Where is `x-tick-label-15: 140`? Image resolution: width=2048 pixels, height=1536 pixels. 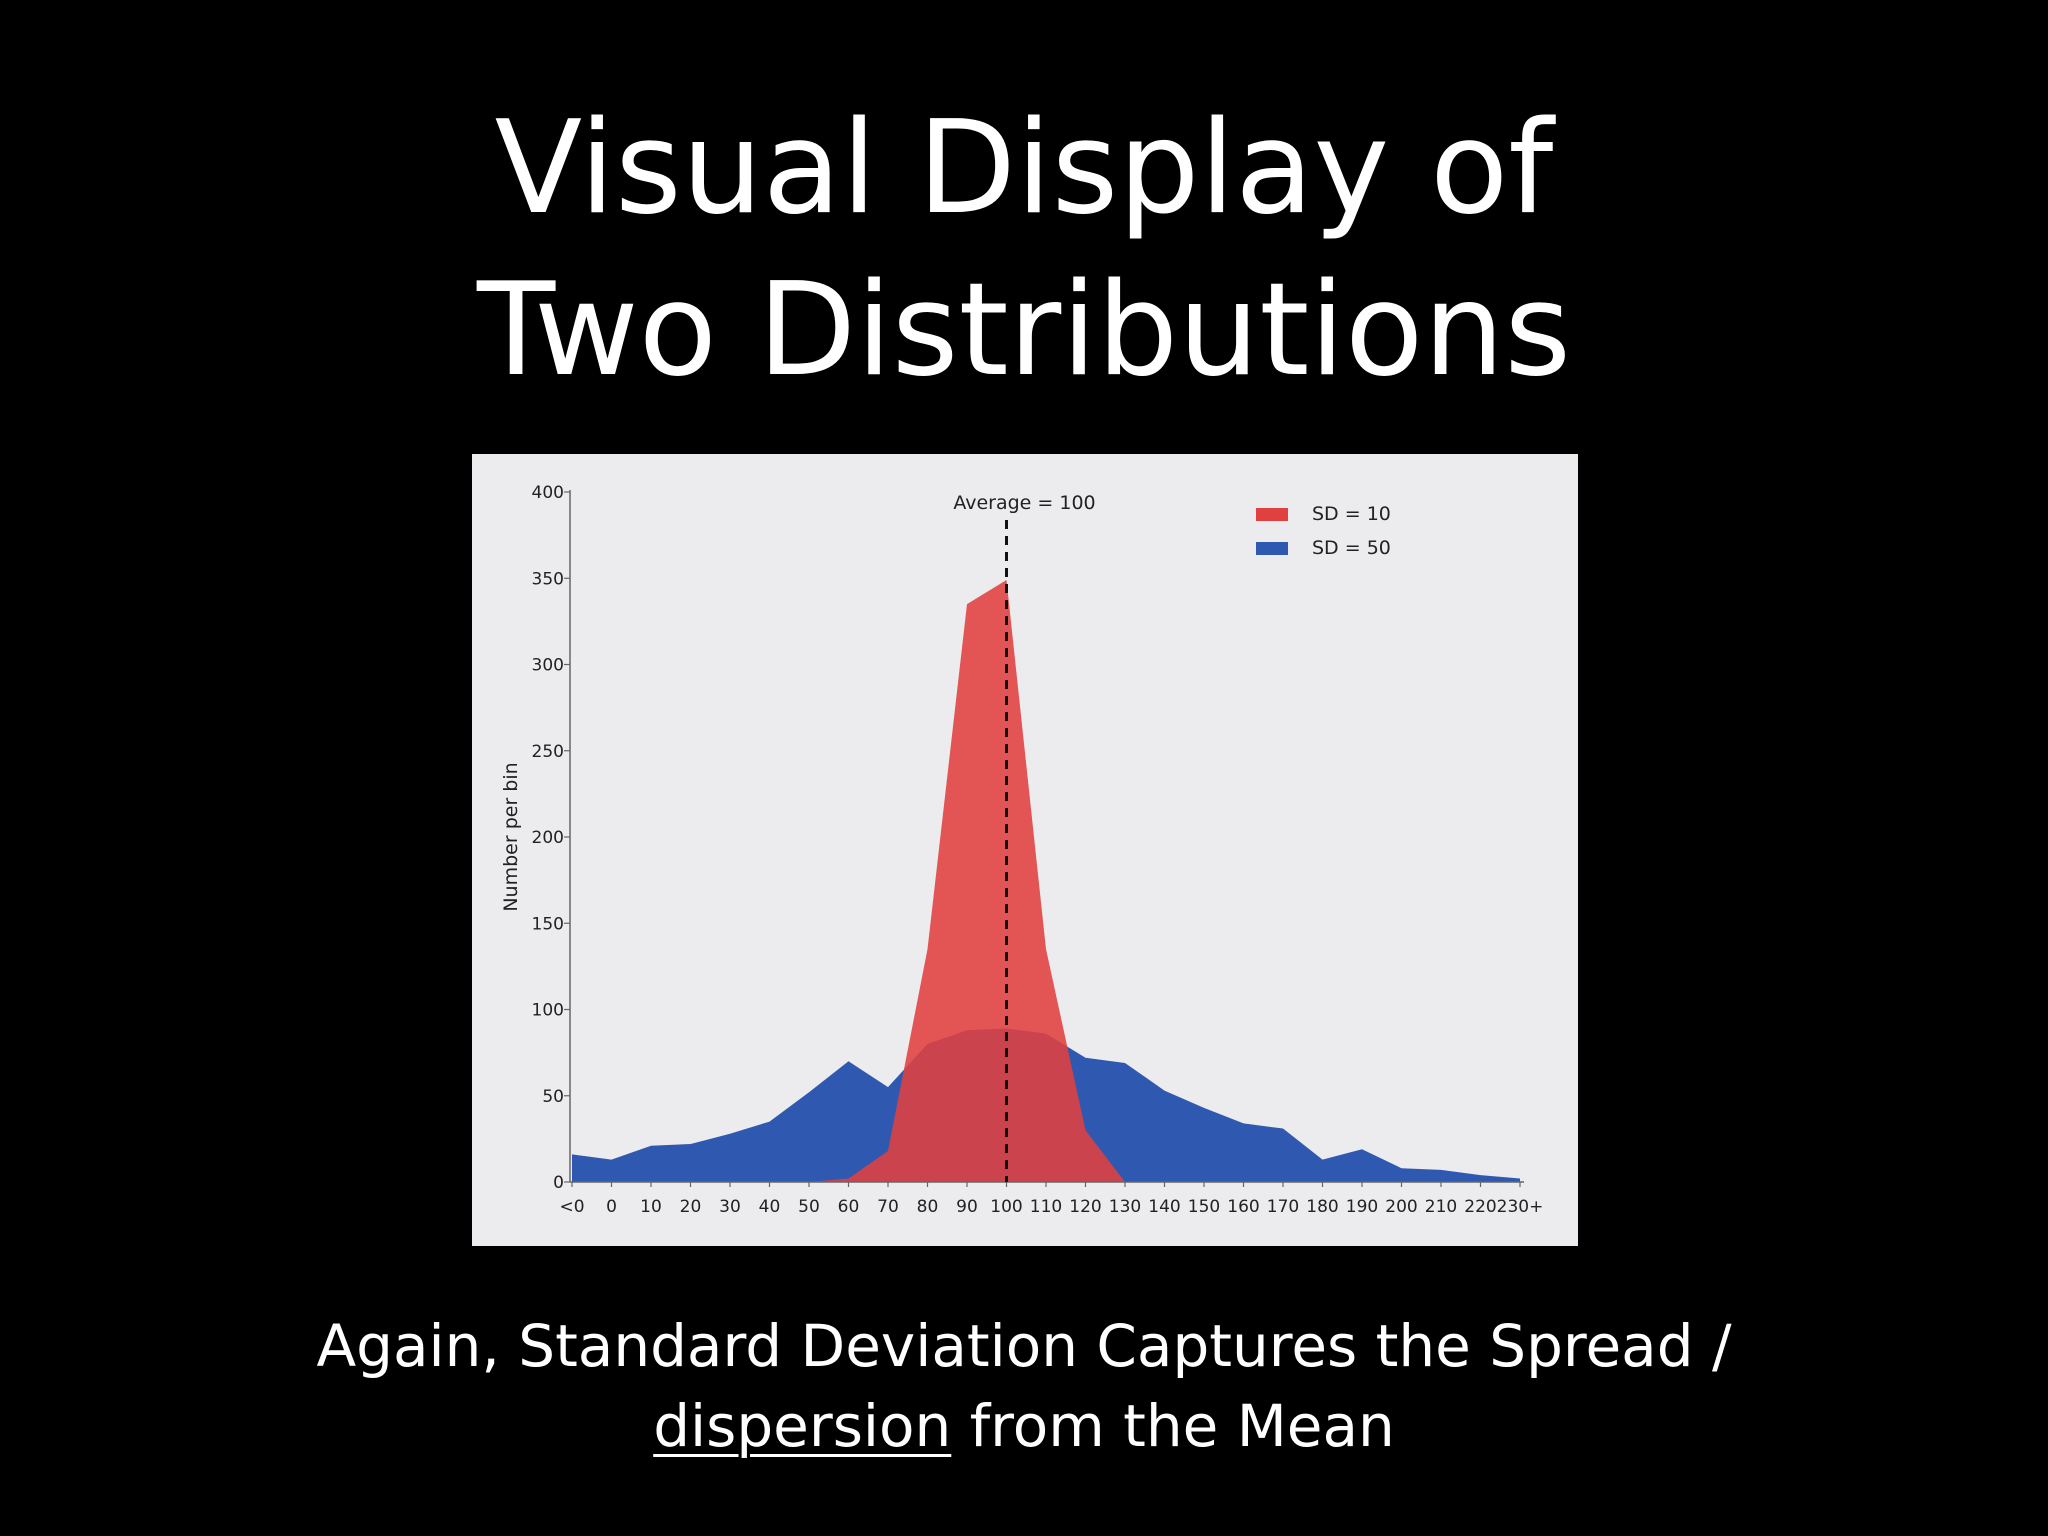
x-tick-label-15: 140 is located at coordinates (1164, 1207).